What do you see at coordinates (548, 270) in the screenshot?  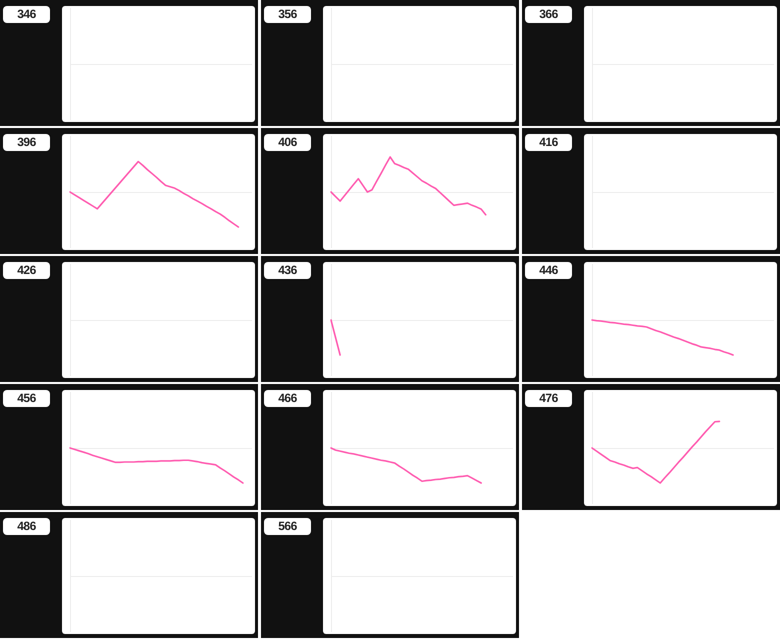 I see `chart-title: 446` at bounding box center [548, 270].